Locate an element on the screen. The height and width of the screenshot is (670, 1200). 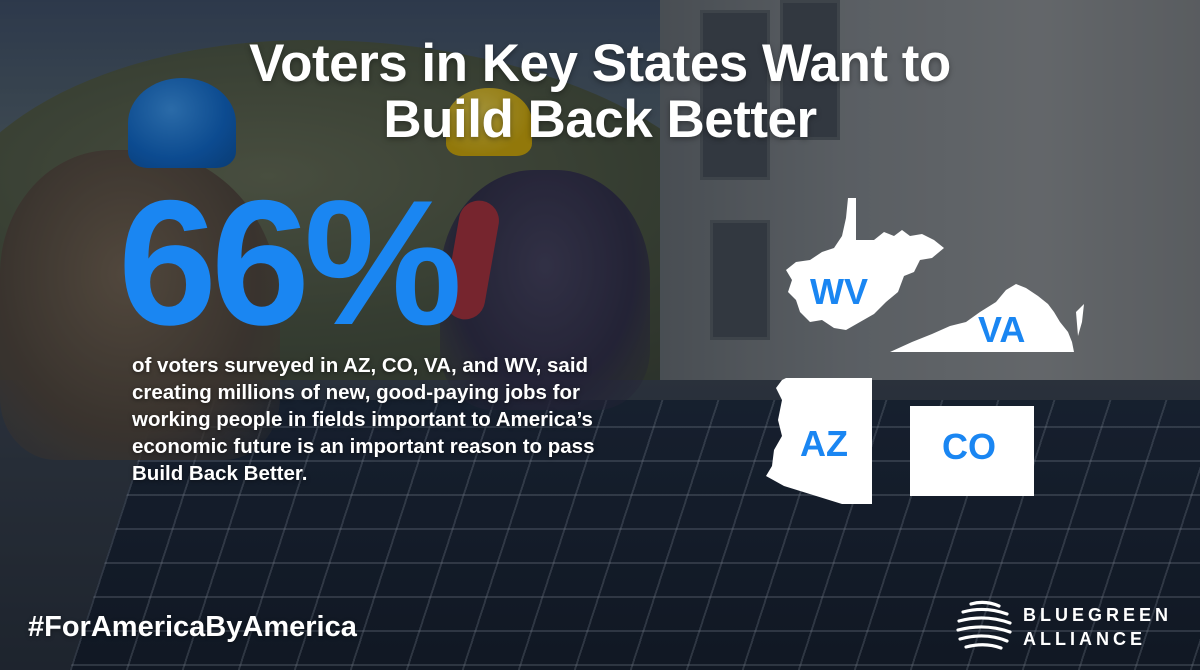
colorado-shape-icon is located at coordinates (972, 451).